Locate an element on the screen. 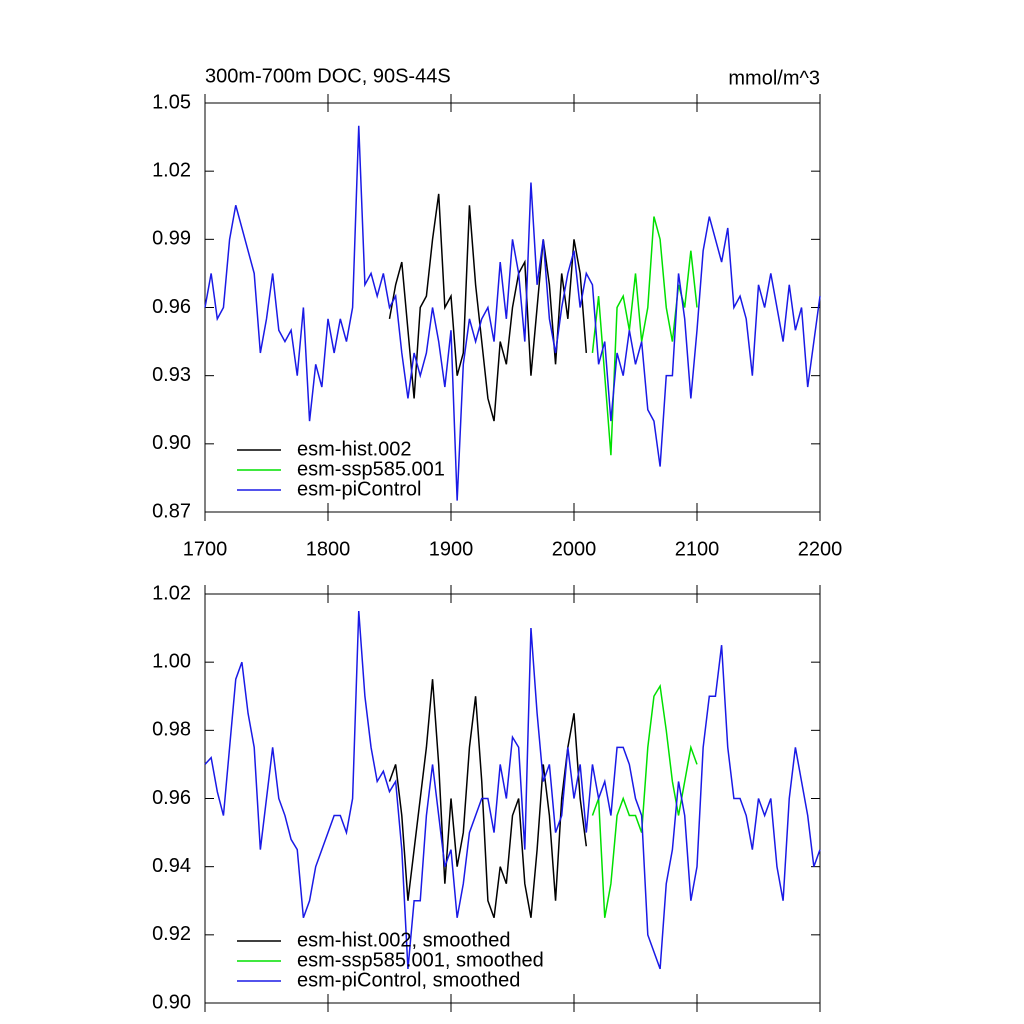 Image resolution: width=1024 pixels, height=1024 pixels. y-tick-label: 0.98 is located at coordinates (171, 730).